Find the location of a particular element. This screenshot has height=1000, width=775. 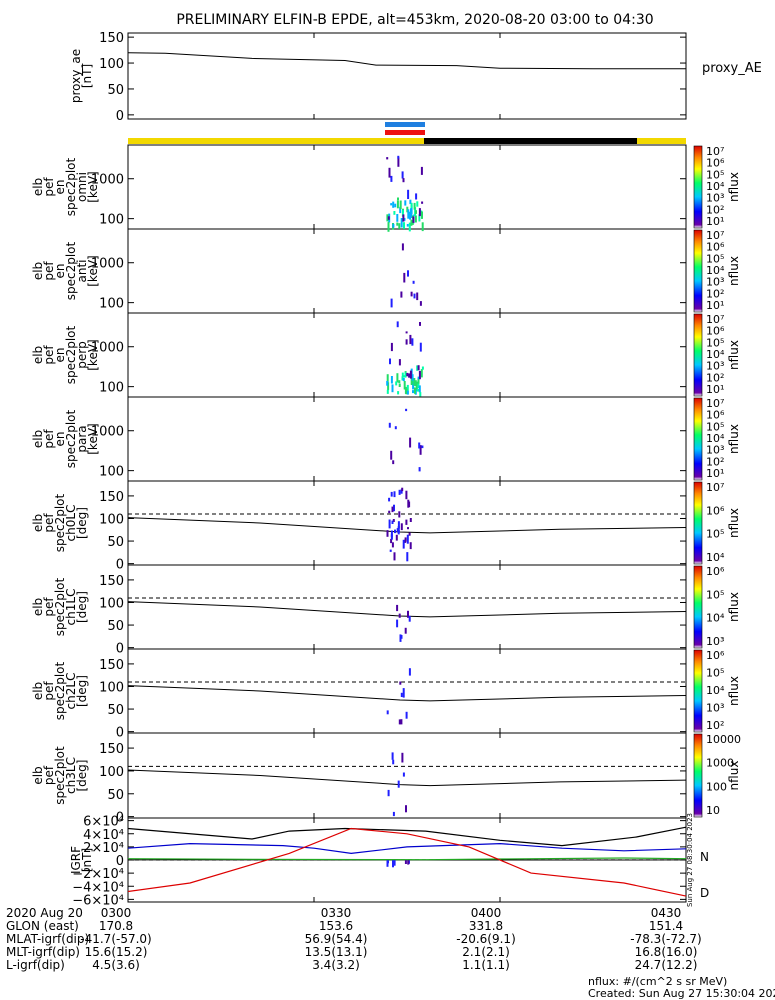

footer-row-value: 16.8(16.0) is located at coordinates (666, 952).